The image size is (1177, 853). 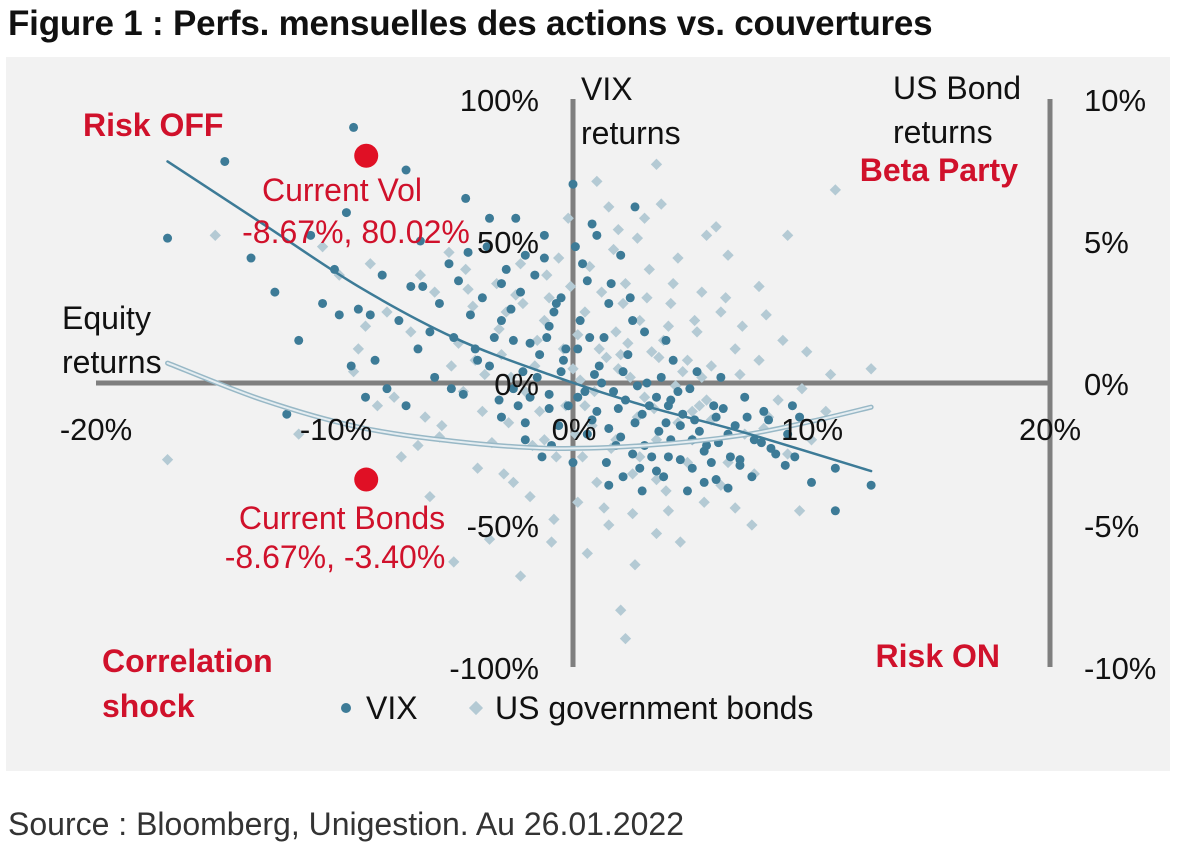 I want to click on bonds-fit-curve, so click(x=519, y=406).